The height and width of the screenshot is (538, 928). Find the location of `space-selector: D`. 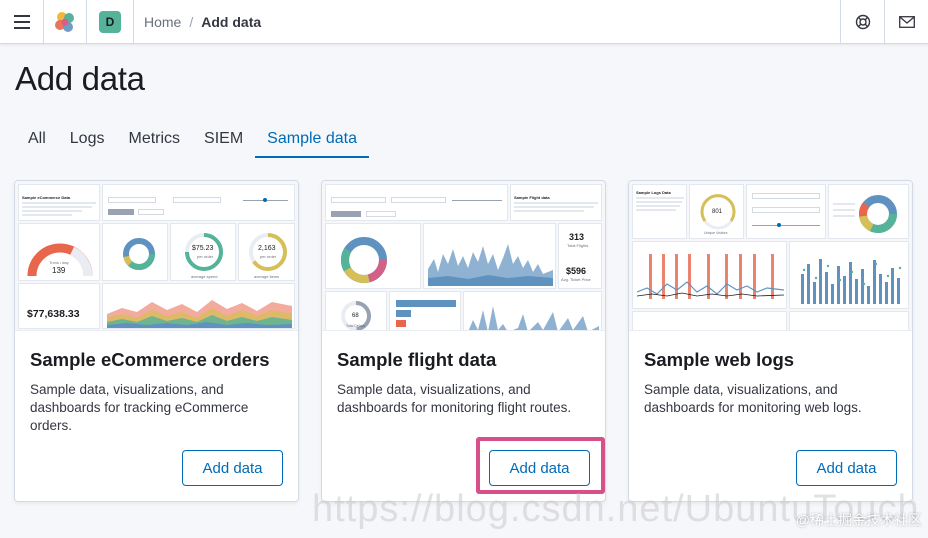

space-selector: D is located at coordinates (110, 22).